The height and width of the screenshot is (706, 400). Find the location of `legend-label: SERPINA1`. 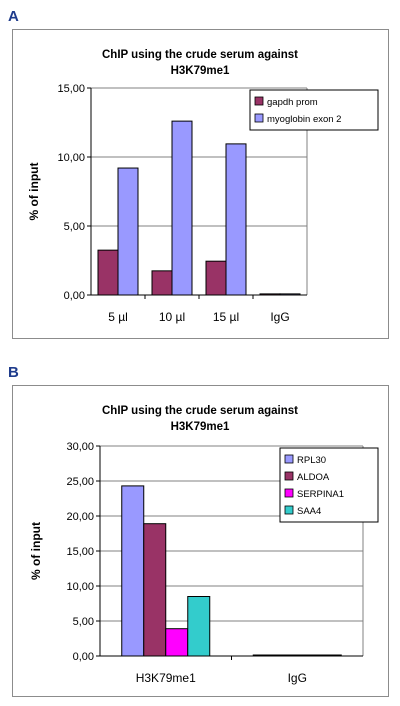

legend-label: SERPINA1 is located at coordinates (320, 494).